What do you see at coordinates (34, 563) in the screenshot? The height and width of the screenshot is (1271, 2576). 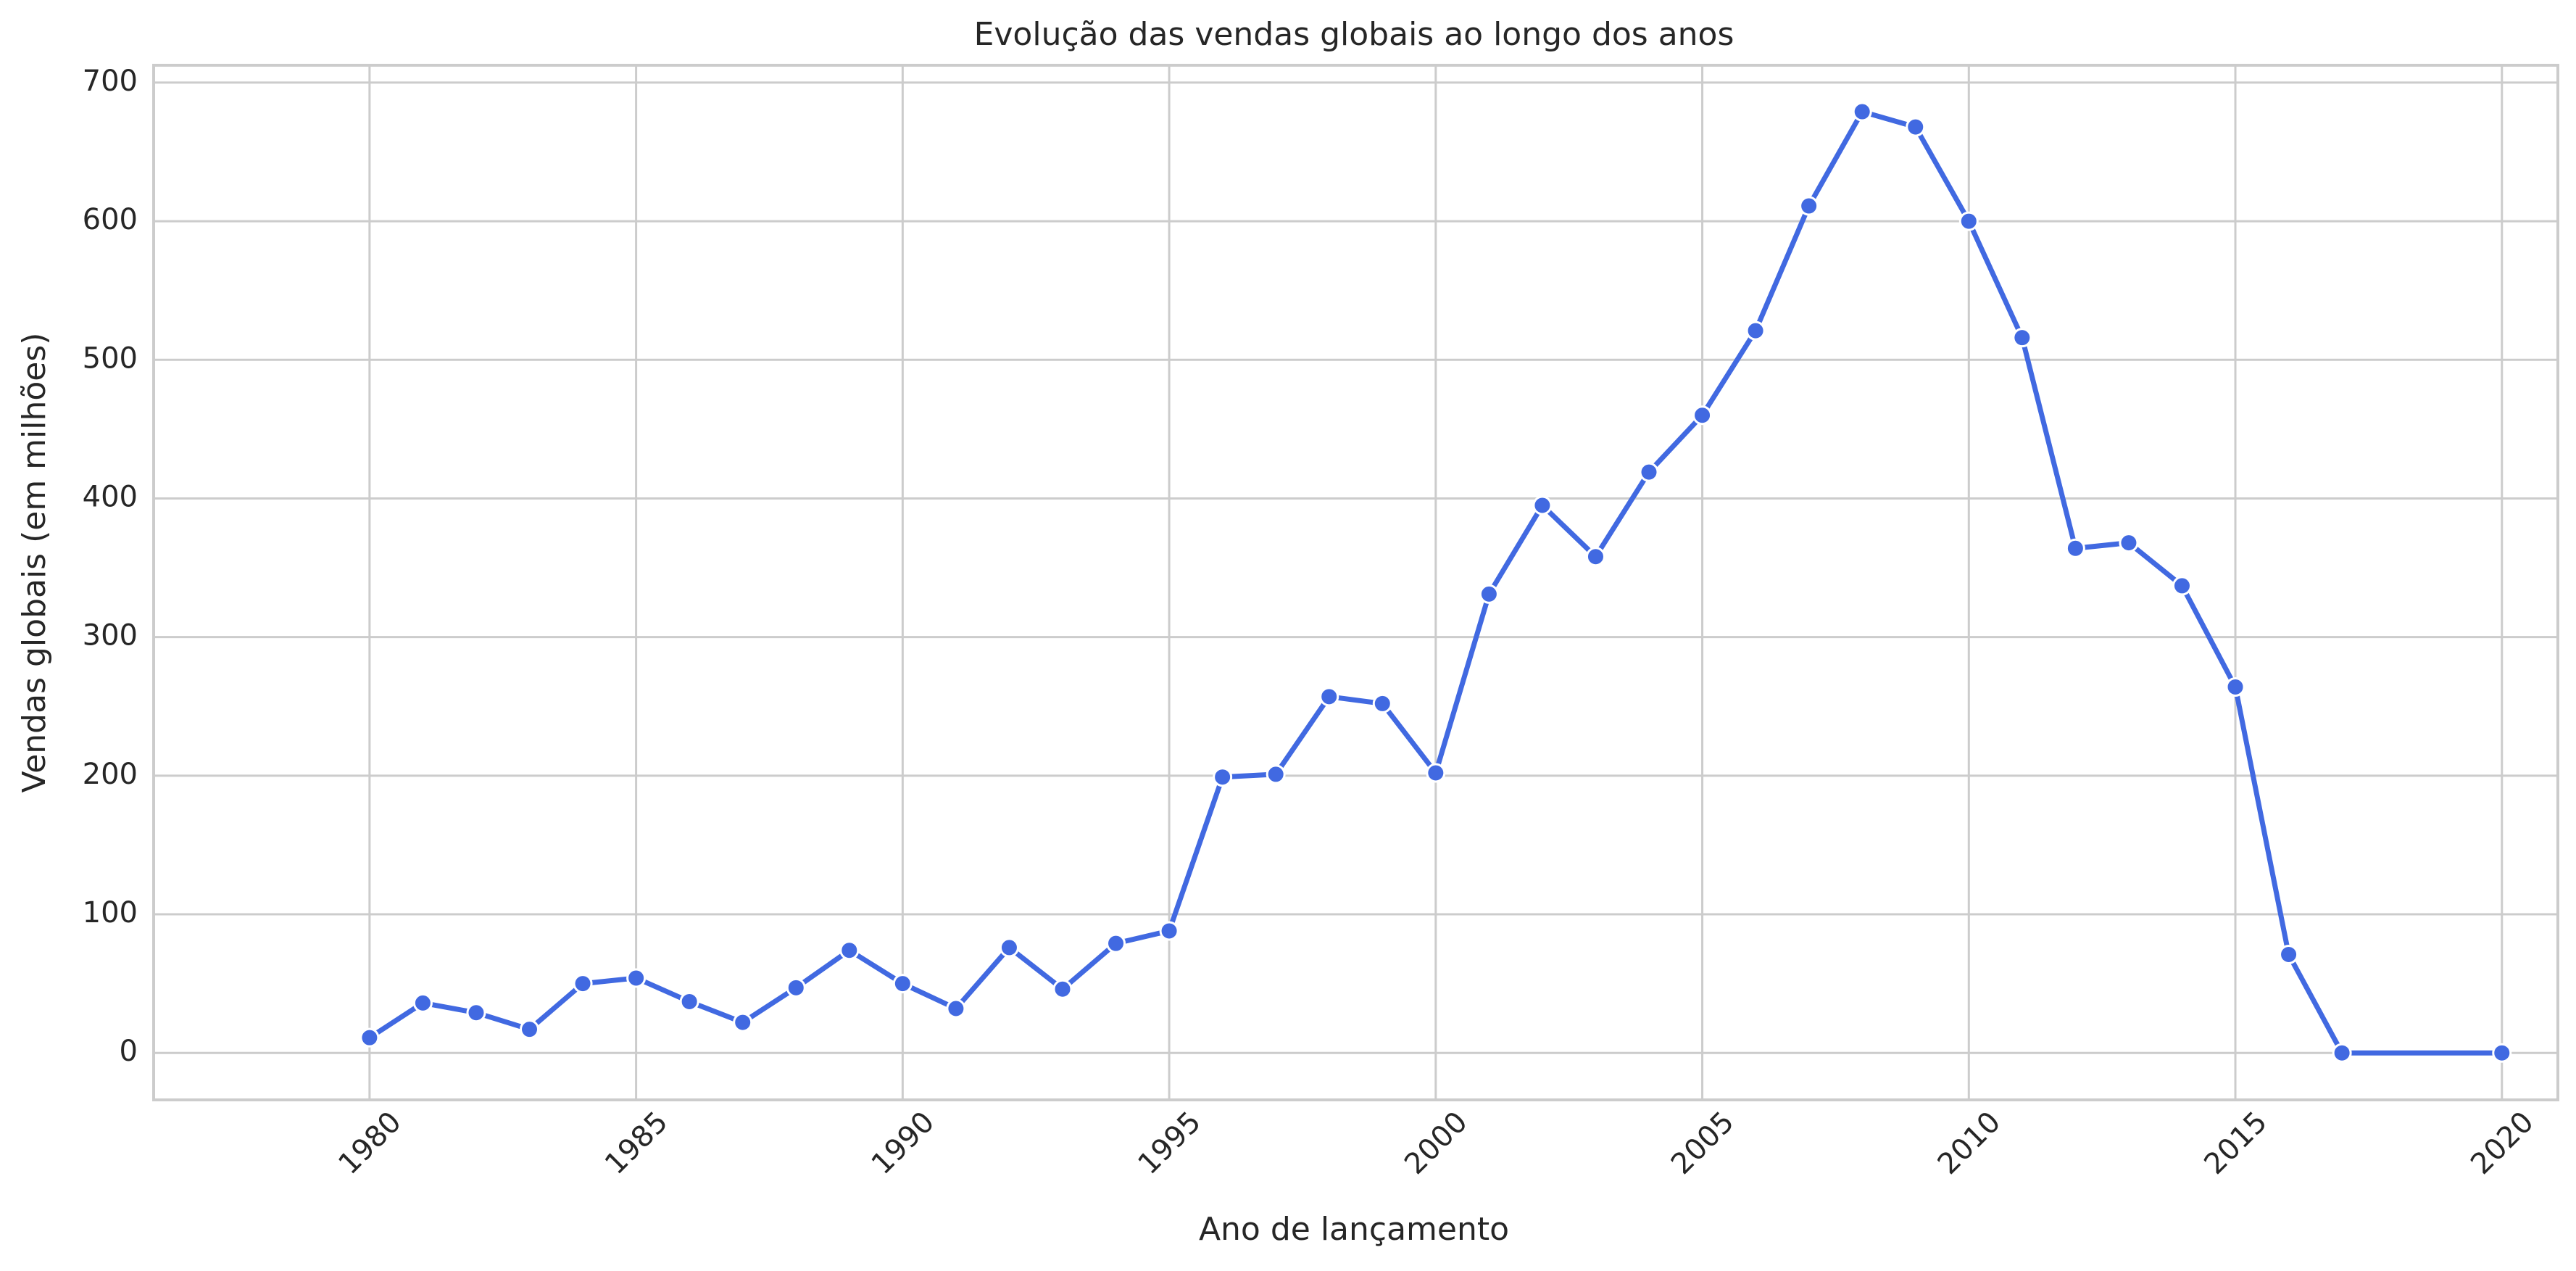 I see `y-axis-label: Vendas globais (em milhões)` at bounding box center [34, 563].